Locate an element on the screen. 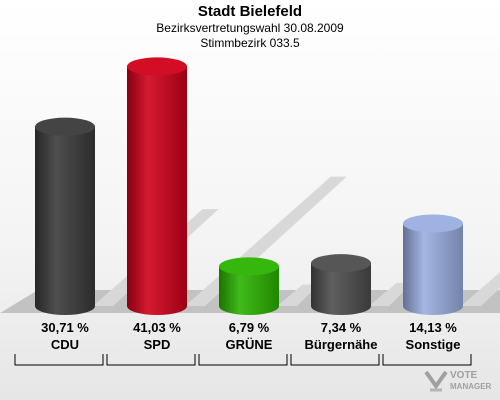 The image size is (500, 400). vote-manager-logo: VOTE MANAGER is located at coordinates (458, 381).